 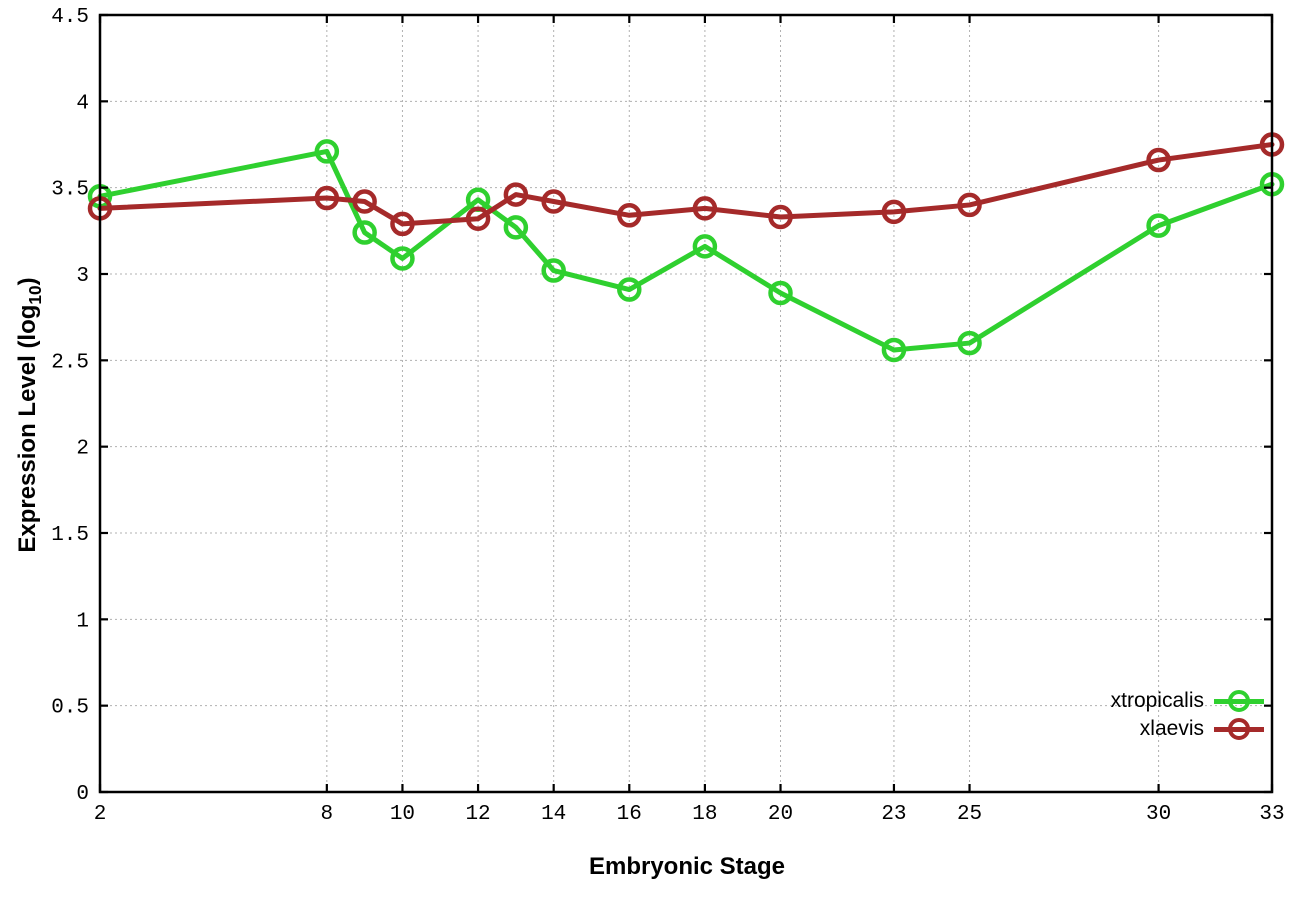 I want to click on y-tick-label: 1.5, so click(x=70, y=535).